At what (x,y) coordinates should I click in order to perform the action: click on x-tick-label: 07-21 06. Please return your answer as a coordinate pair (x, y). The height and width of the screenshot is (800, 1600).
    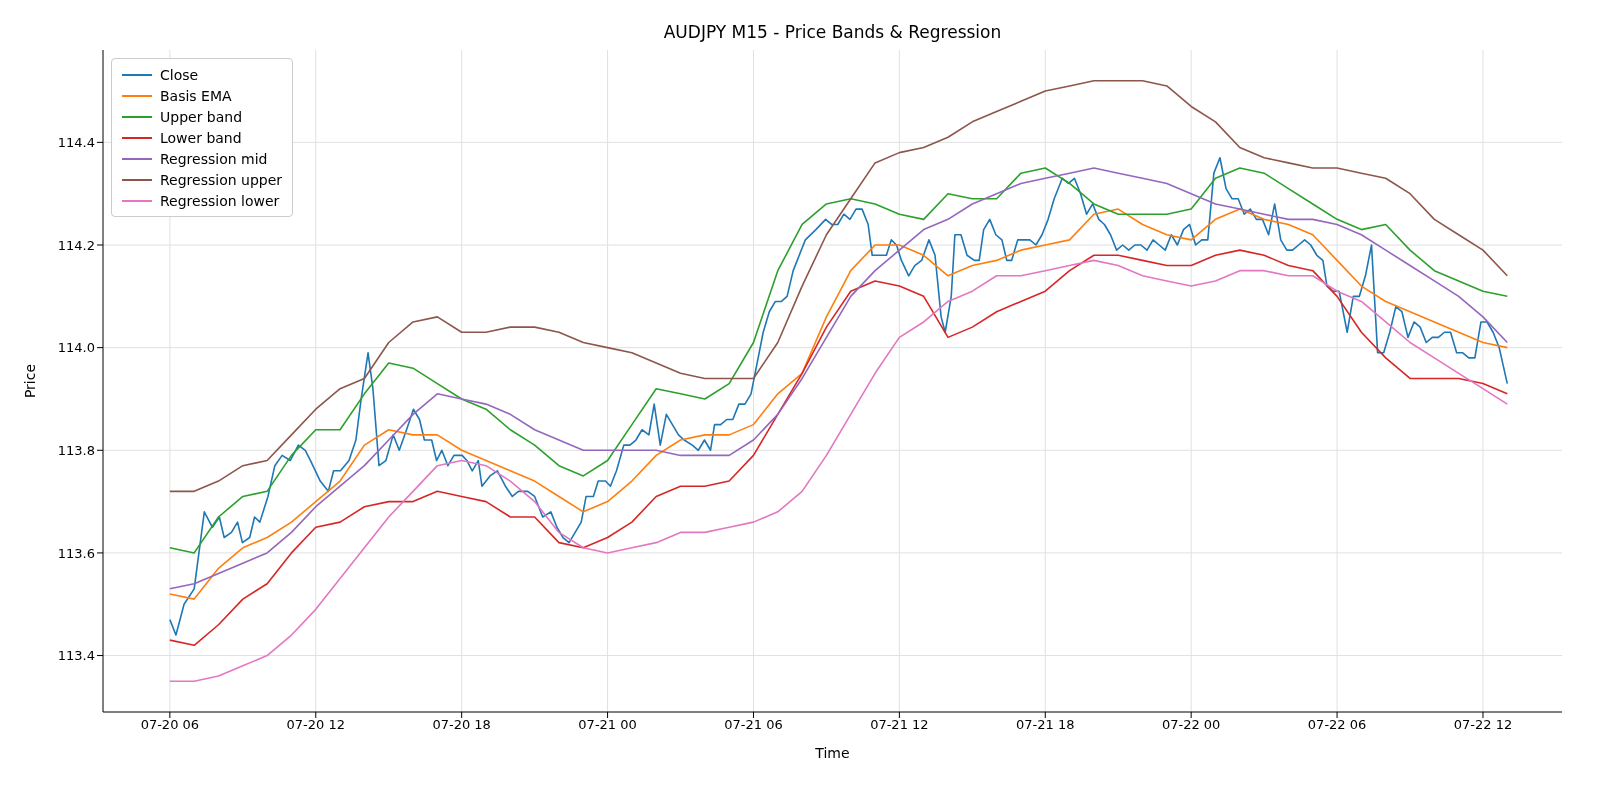
    Looking at the image, I should click on (753, 725).